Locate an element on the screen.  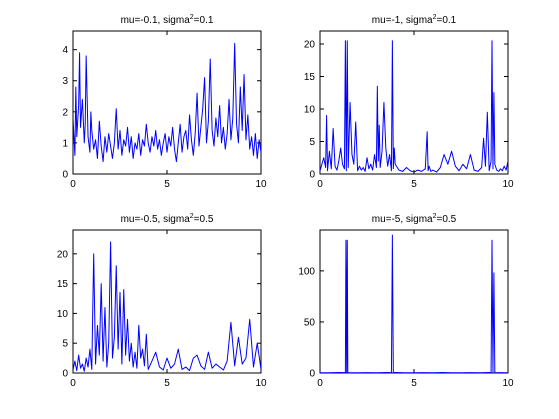
y-tick-label: 1 is located at coordinates (65, 143).